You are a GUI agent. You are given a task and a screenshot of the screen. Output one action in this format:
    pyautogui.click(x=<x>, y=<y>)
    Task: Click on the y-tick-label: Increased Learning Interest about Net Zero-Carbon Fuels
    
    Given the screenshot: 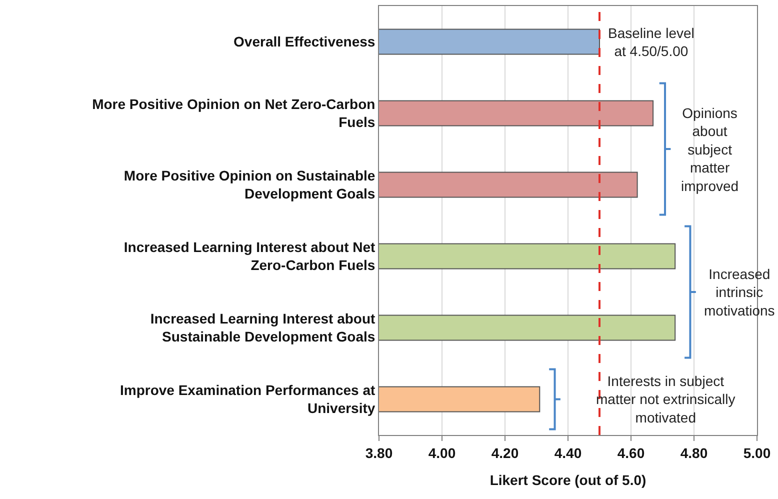 What is the action you would take?
    pyautogui.click(x=250, y=256)
    